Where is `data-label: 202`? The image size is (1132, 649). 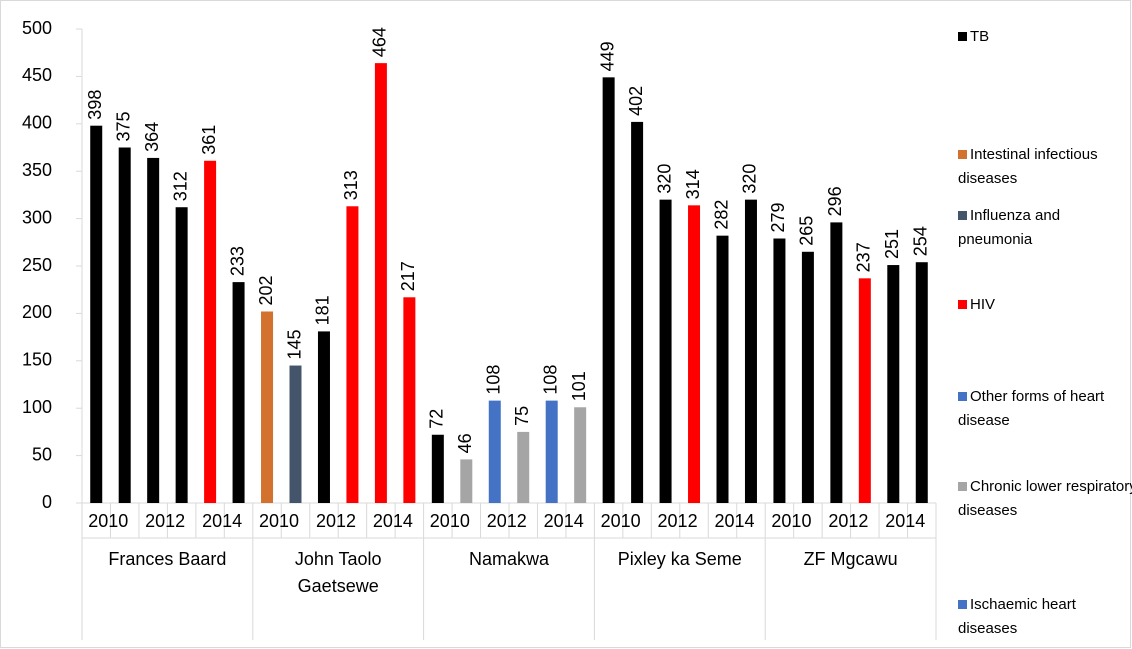
data-label: 202 is located at coordinates (266, 290).